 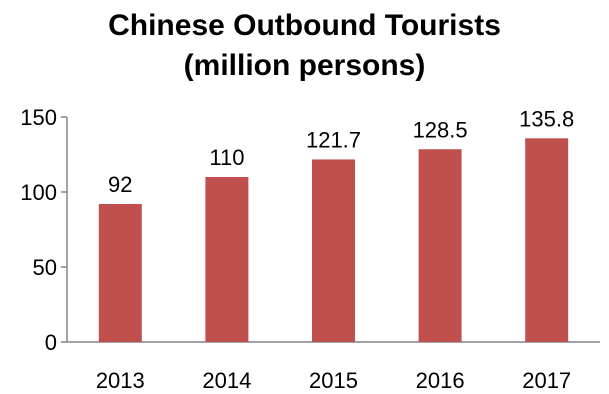 I want to click on y-tick-label: 100, so click(x=38, y=192).